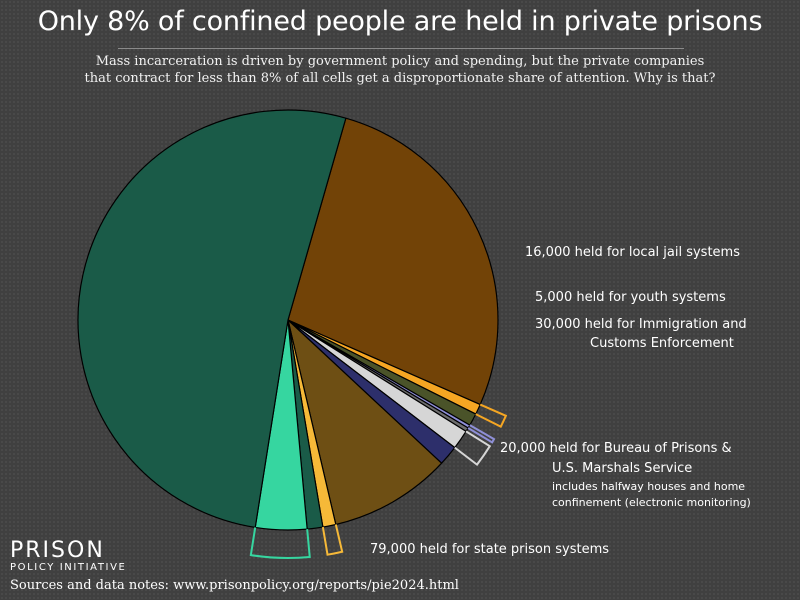 The height and width of the screenshot is (600, 800). What do you see at coordinates (651, 502) in the screenshot?
I see `label-federal-note-line-2: confinement (electronic monitoring)` at bounding box center [651, 502].